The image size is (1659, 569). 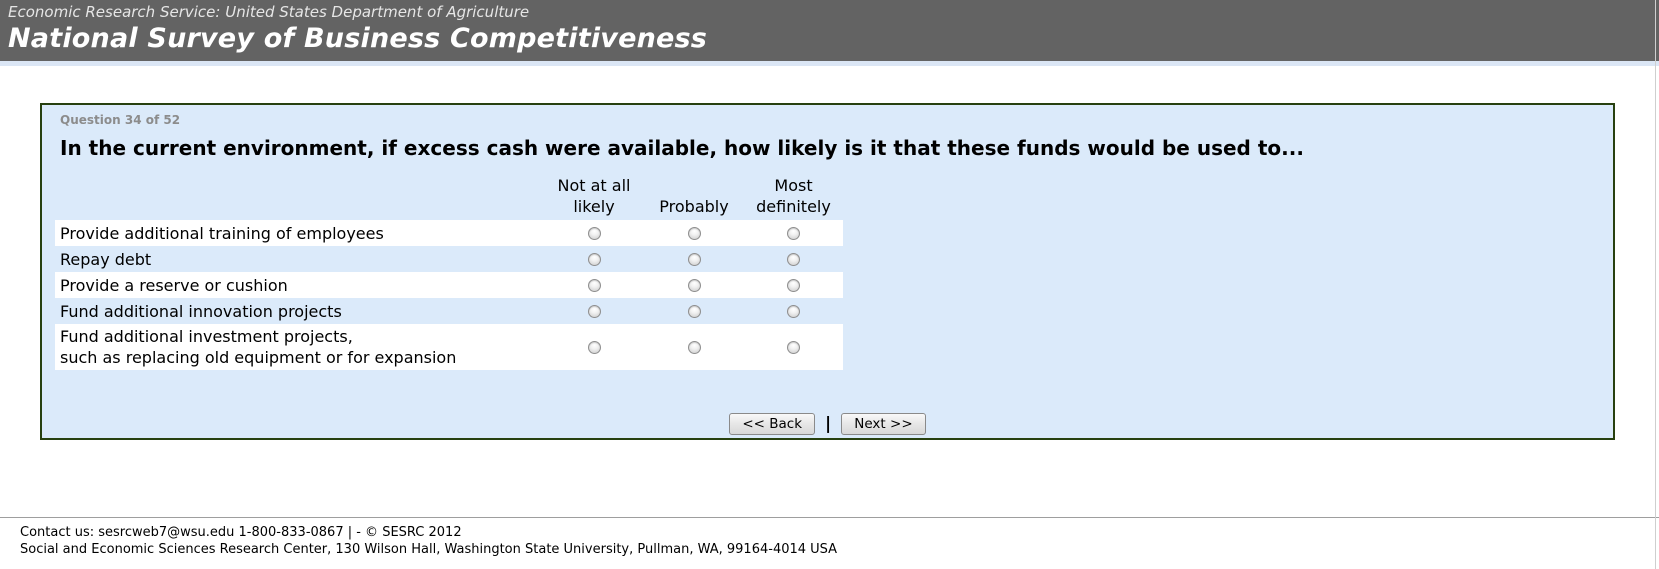 I want to click on row-label: Fund additional innovation projects, so click(x=201, y=311).